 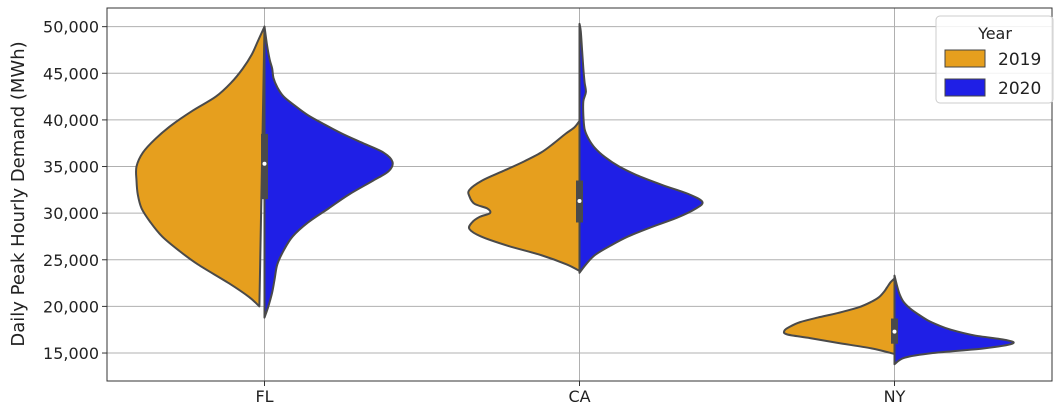 I want to click on iqr-box-fl, so click(x=264, y=166).